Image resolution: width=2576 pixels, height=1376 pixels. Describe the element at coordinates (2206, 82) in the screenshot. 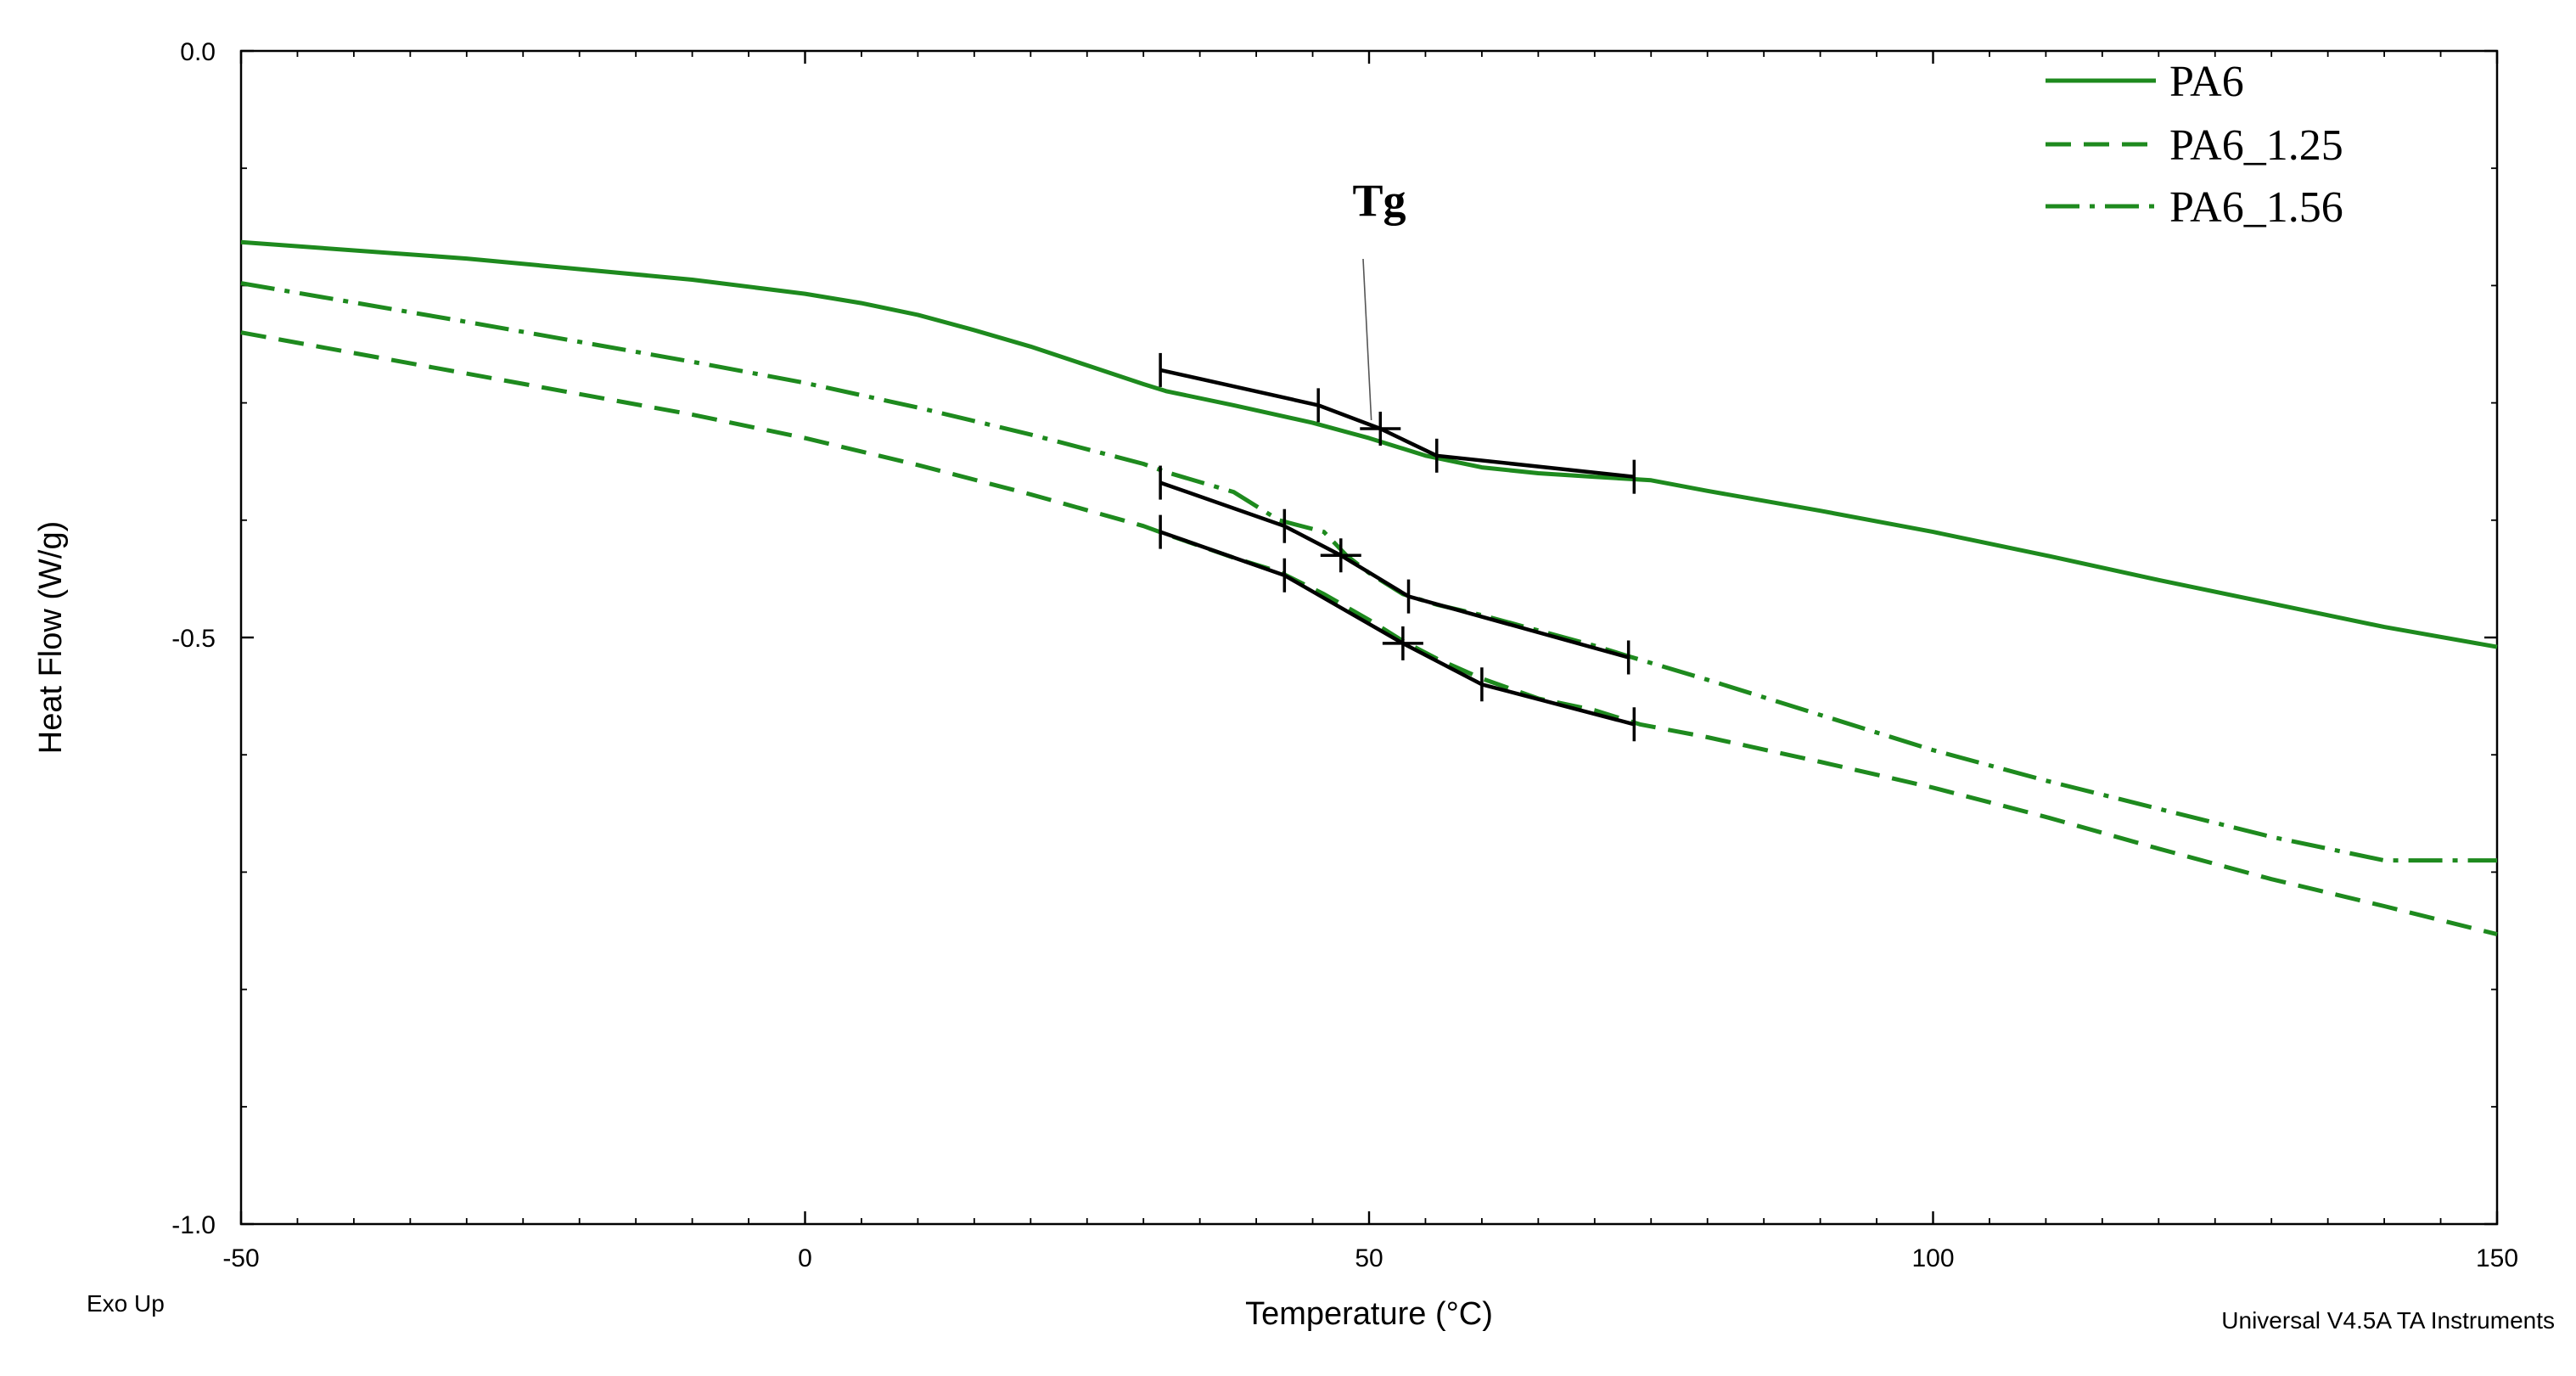

I see `legend-label: PA6` at that location.